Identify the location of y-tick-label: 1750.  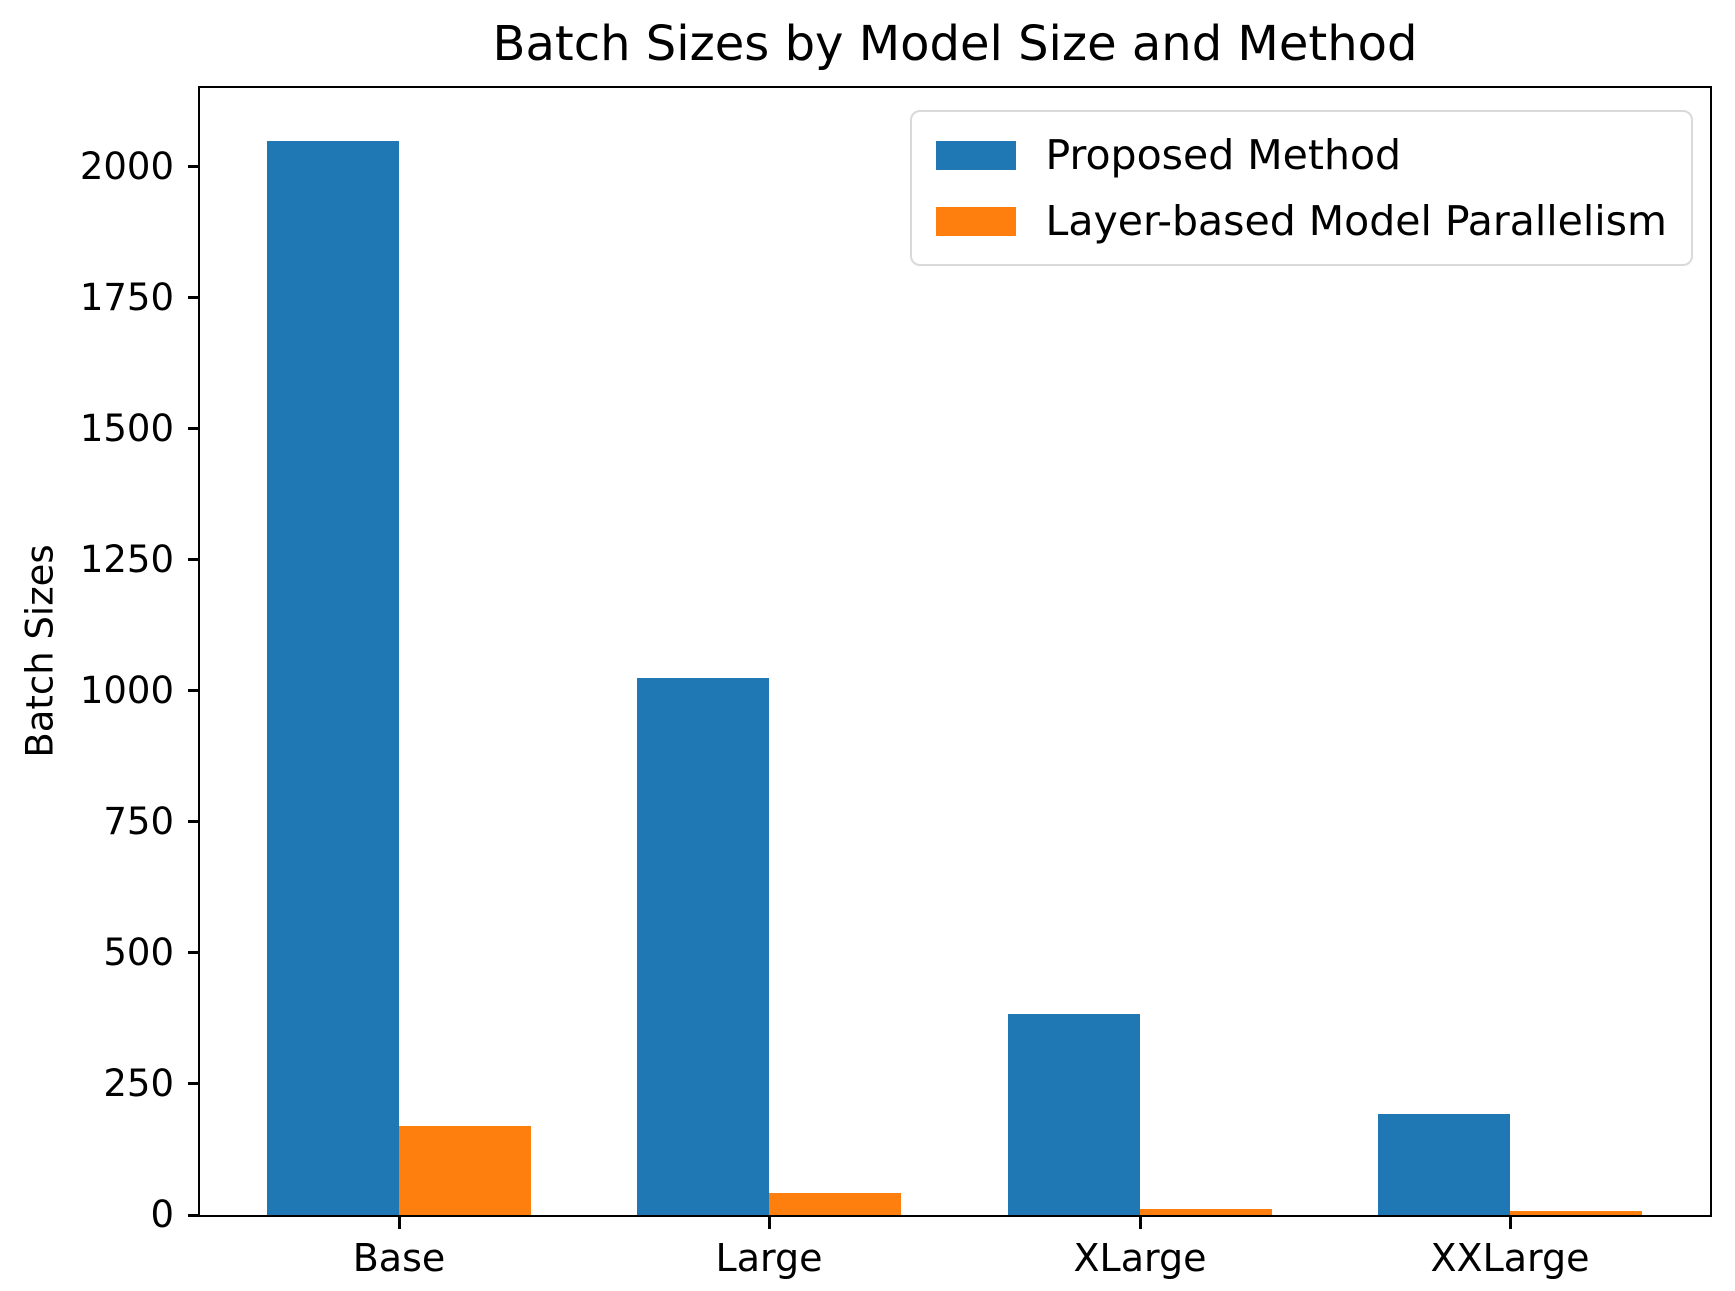
(126, 297).